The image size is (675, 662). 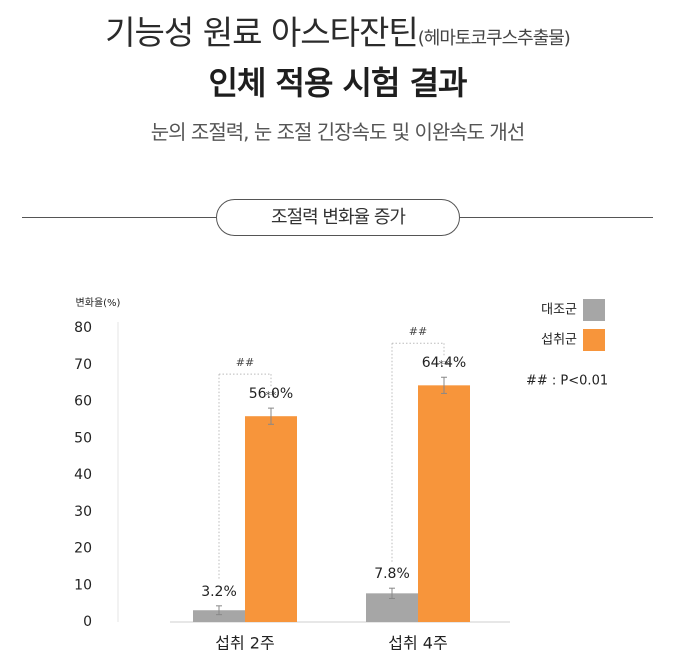 What do you see at coordinates (83, 328) in the screenshot?
I see `y-tick-label: 80` at bounding box center [83, 328].